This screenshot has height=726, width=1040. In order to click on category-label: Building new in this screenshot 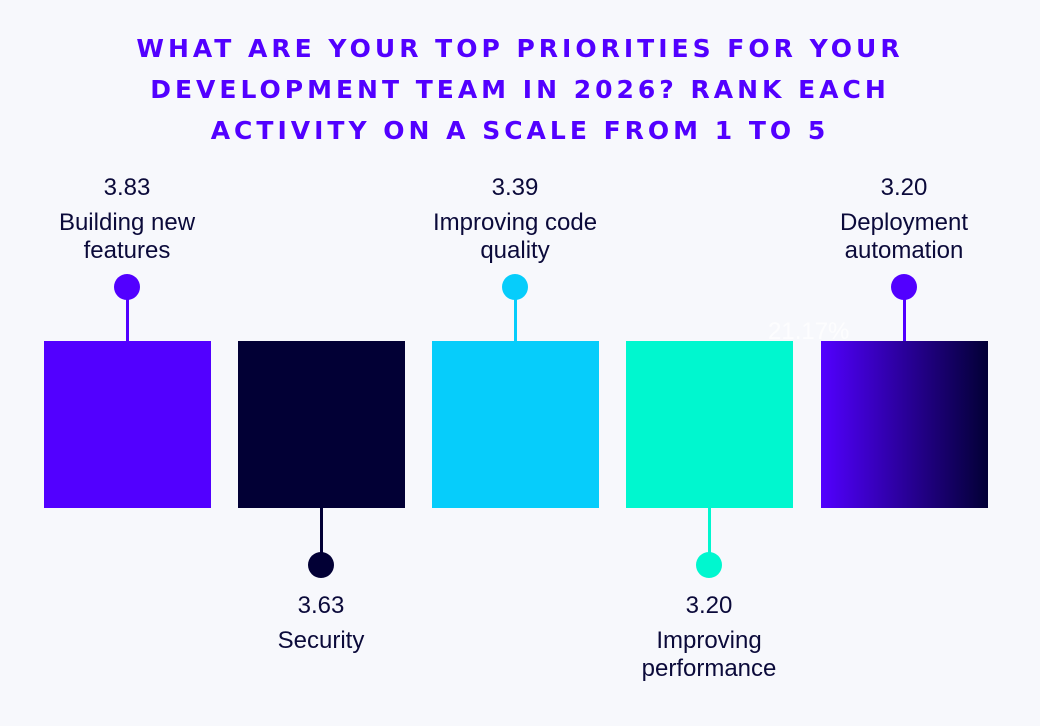, I will do `click(127, 222)`.